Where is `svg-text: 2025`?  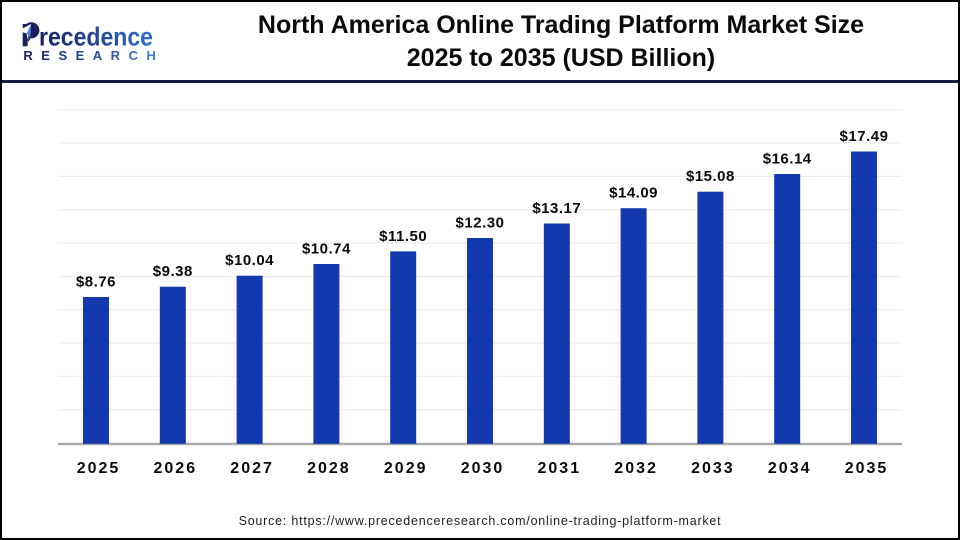
svg-text: 2025 is located at coordinates (99, 468).